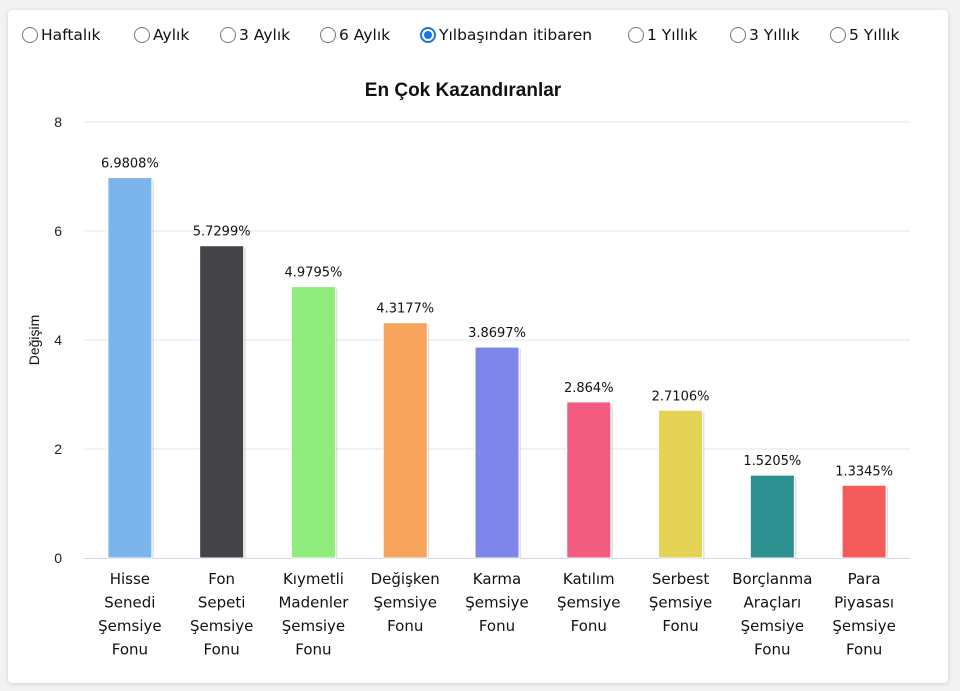  Describe the element at coordinates (34, 340) in the screenshot. I see `y-axis-label: Değişim` at that location.